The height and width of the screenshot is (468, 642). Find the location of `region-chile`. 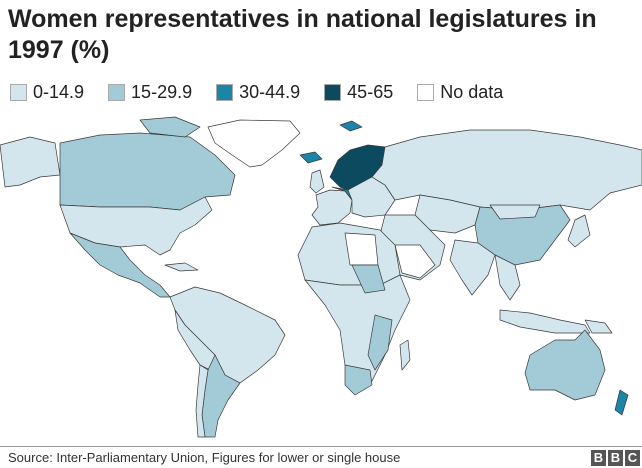

region-chile is located at coordinates (202, 401).